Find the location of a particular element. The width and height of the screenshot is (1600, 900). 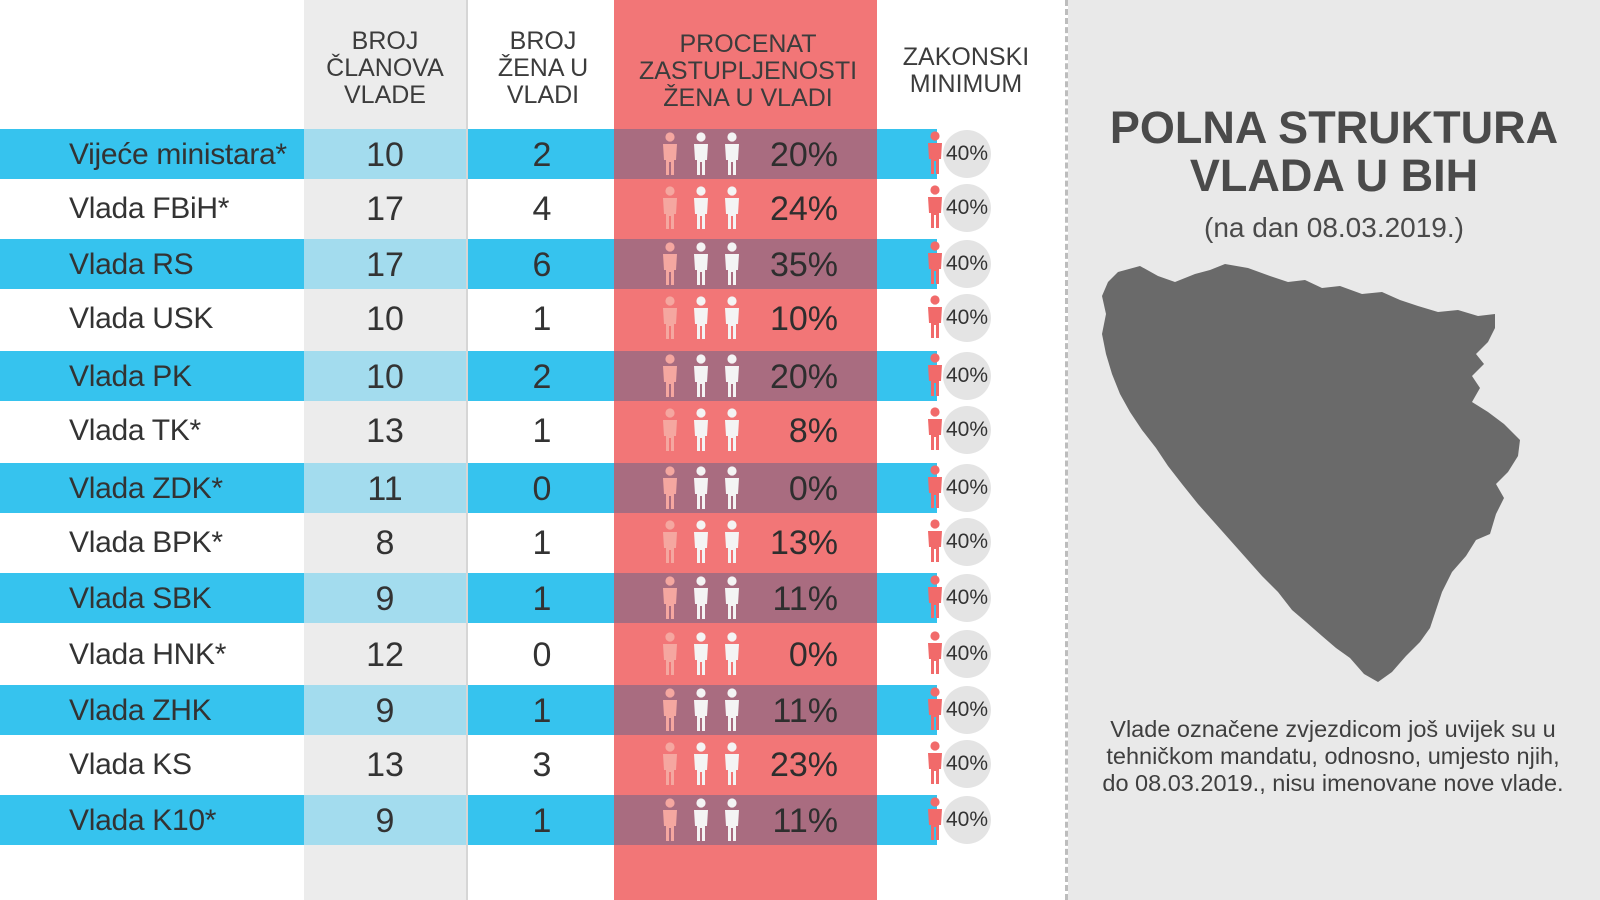

column-divider is located at coordinates (467, 450).